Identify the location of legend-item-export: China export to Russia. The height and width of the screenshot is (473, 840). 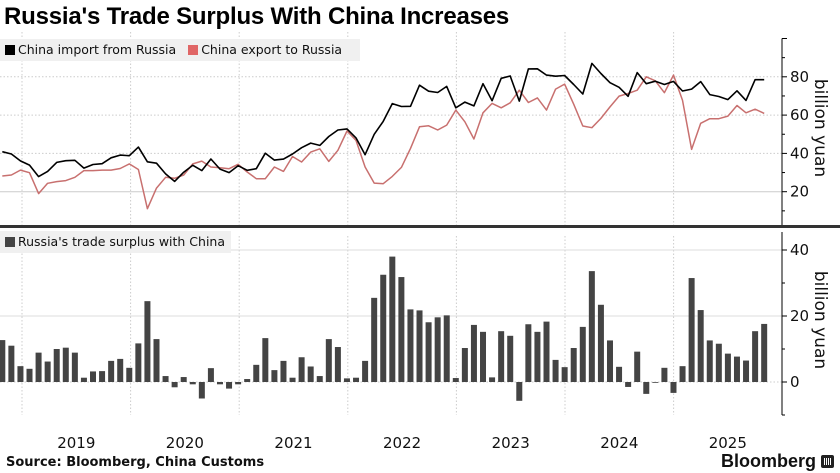
(265, 49).